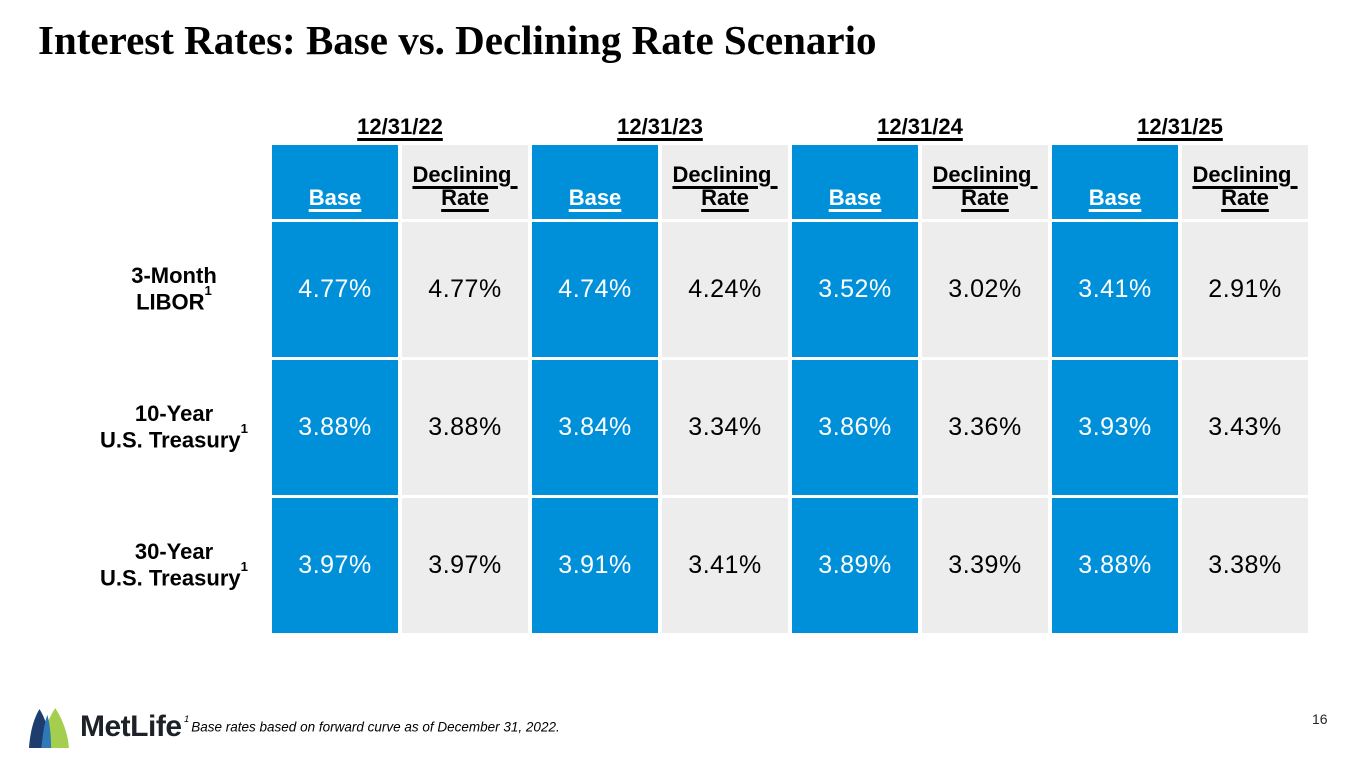 The image size is (1365, 769). Describe the element at coordinates (595, 427) in the screenshot. I see `table-cell: 3.84%` at that location.